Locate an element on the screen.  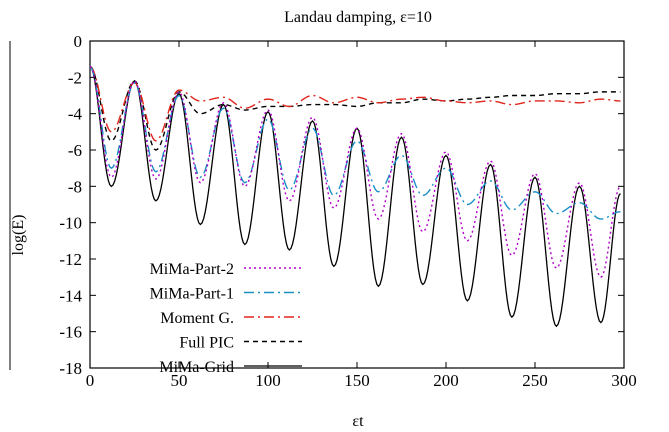
y-tick-label: -16 is located at coordinates (70, 332).